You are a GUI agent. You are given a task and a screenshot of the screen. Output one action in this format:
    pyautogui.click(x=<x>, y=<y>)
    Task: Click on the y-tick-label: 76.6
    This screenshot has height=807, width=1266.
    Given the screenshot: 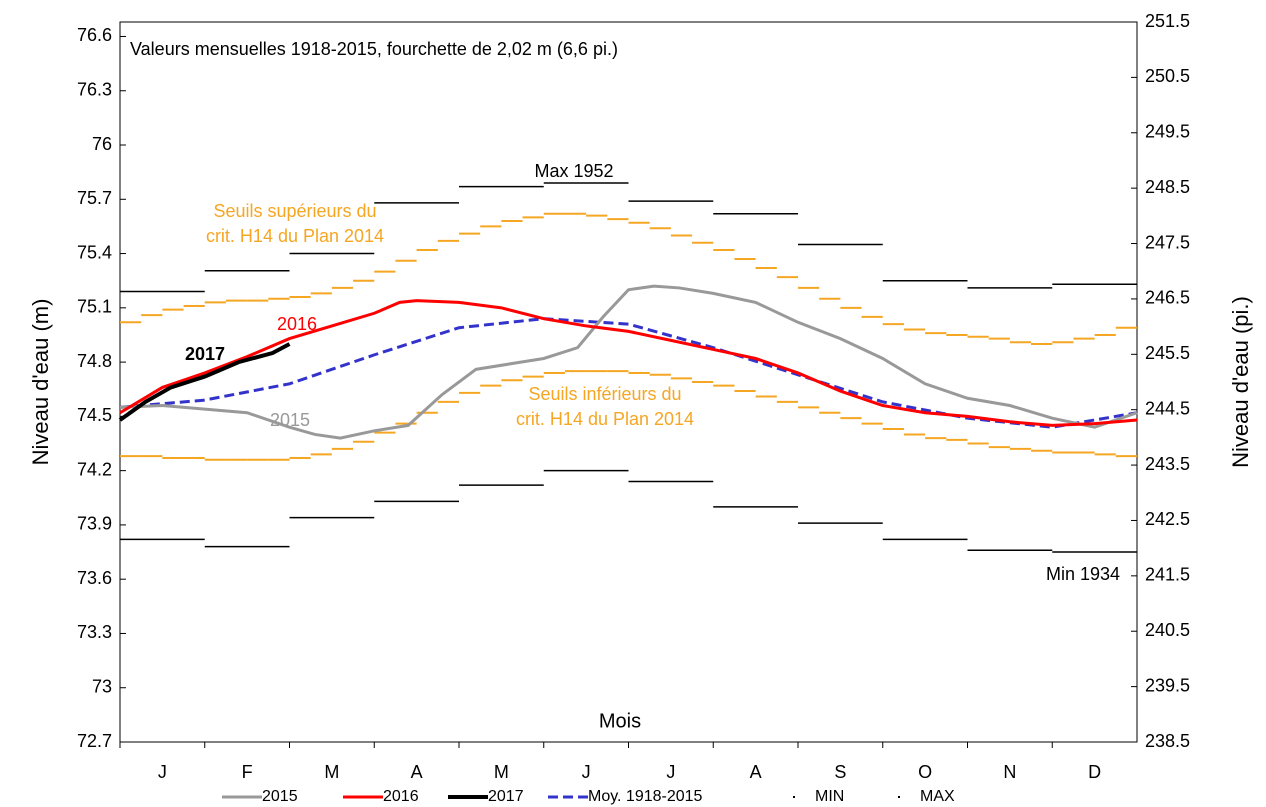 What is the action you would take?
    pyautogui.click(x=94, y=35)
    